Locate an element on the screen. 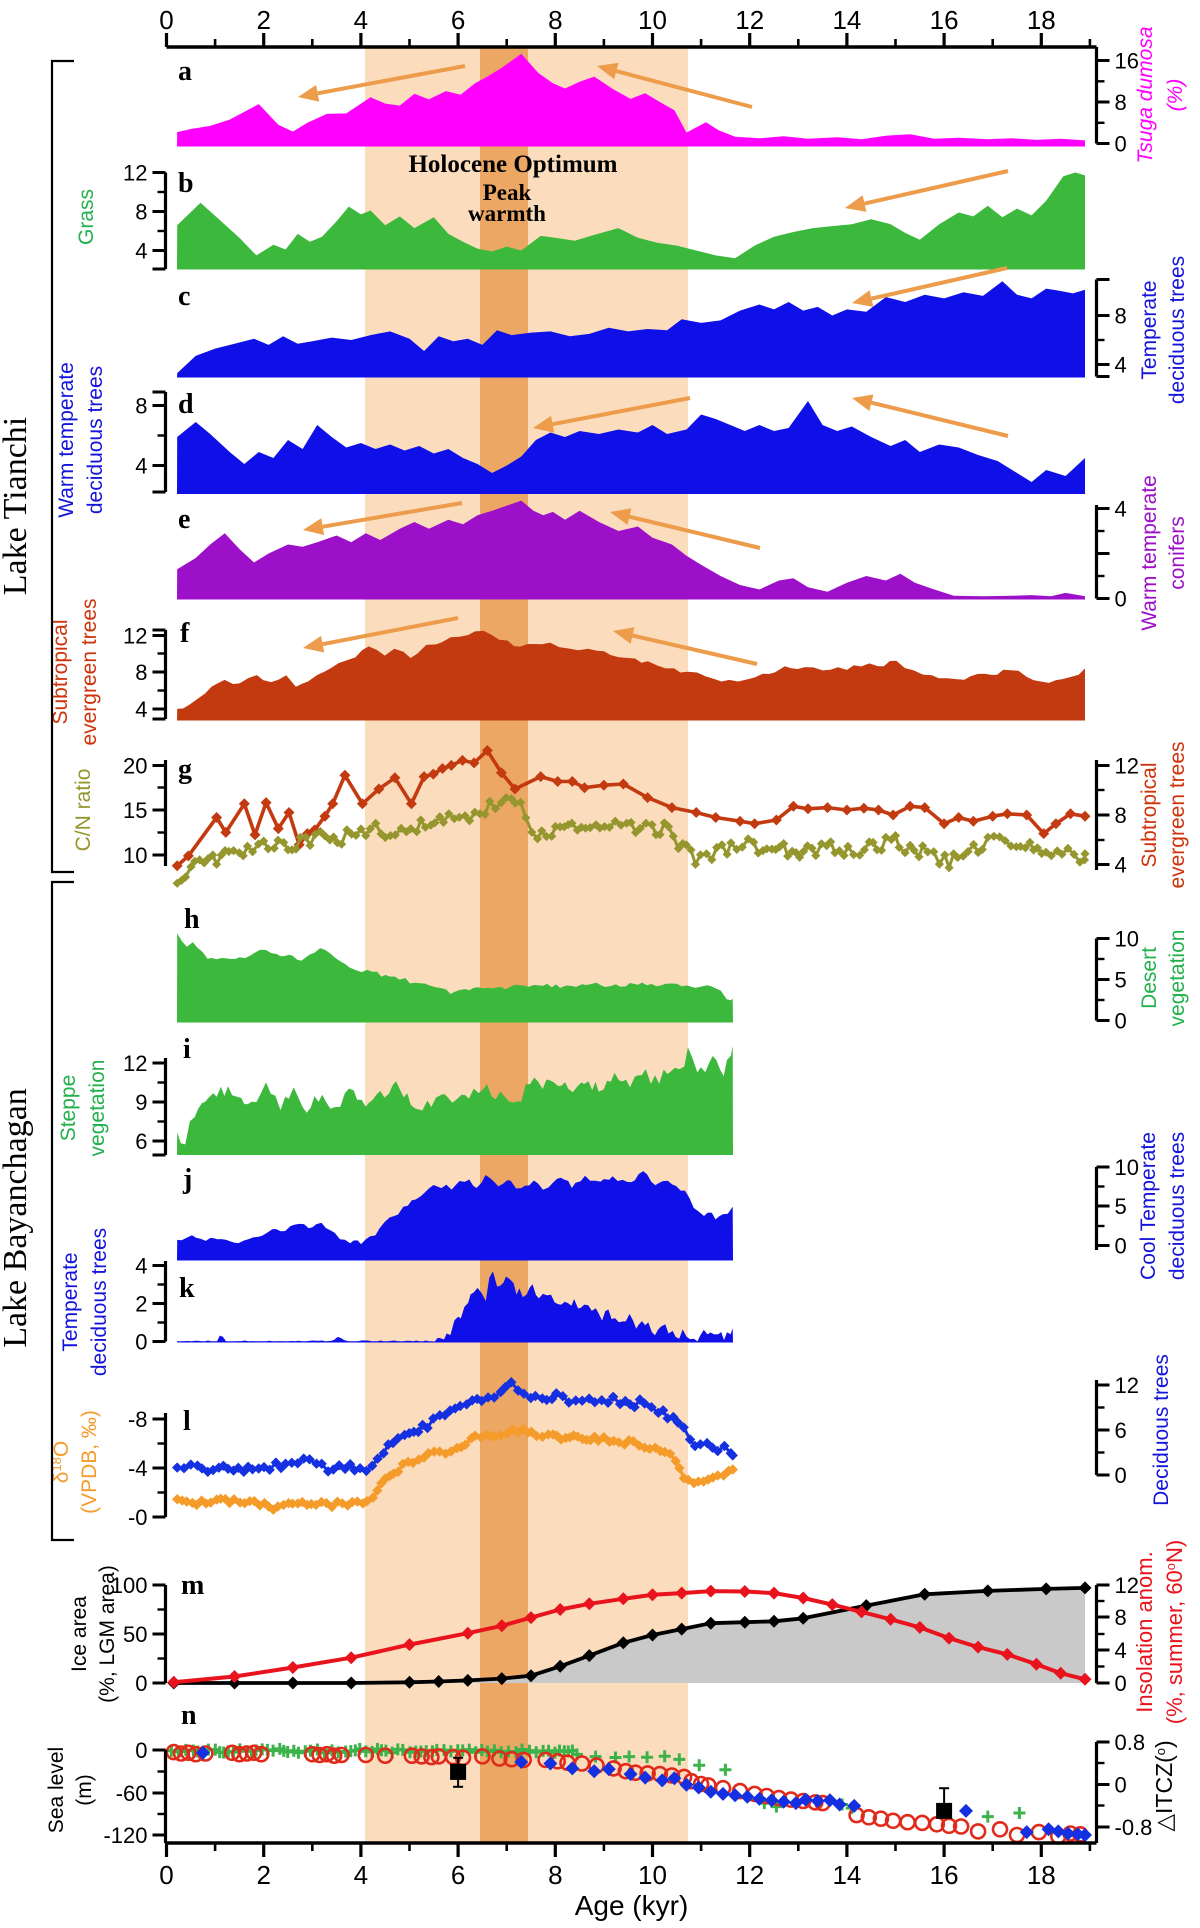 The width and height of the screenshot is (1200, 1928). svg-text: k is located at coordinates (187, 1288).